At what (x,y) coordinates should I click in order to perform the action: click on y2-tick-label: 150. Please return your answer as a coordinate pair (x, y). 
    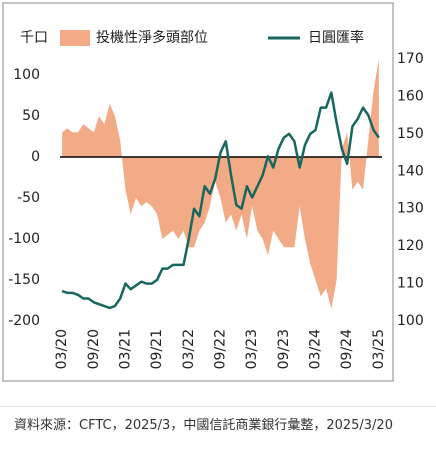
    Looking at the image, I should click on (410, 134).